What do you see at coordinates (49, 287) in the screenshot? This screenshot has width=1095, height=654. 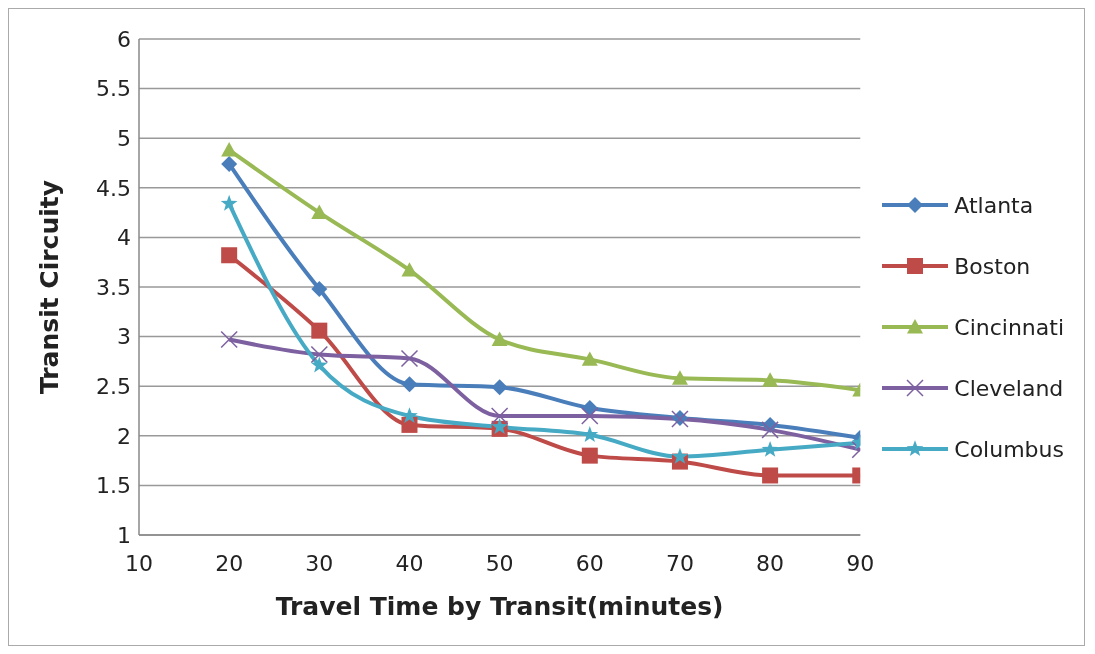 I see `y-axis-title: Transit Circuity` at bounding box center [49, 287].